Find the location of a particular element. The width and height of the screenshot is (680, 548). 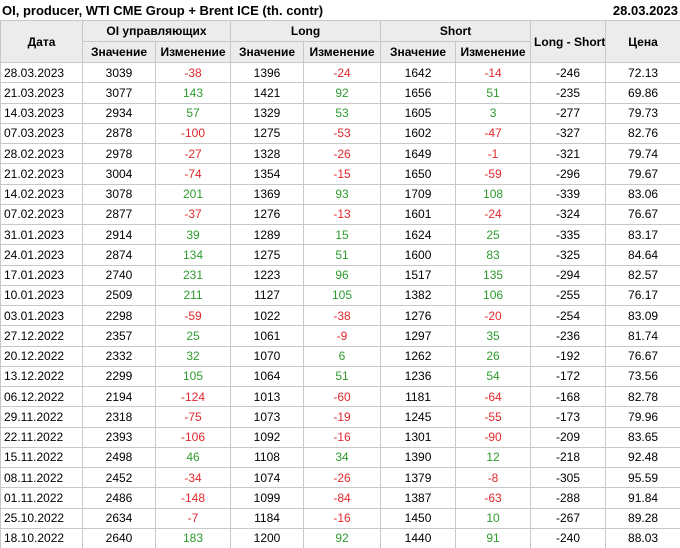

value-cell: 1289 is located at coordinates (267, 234).